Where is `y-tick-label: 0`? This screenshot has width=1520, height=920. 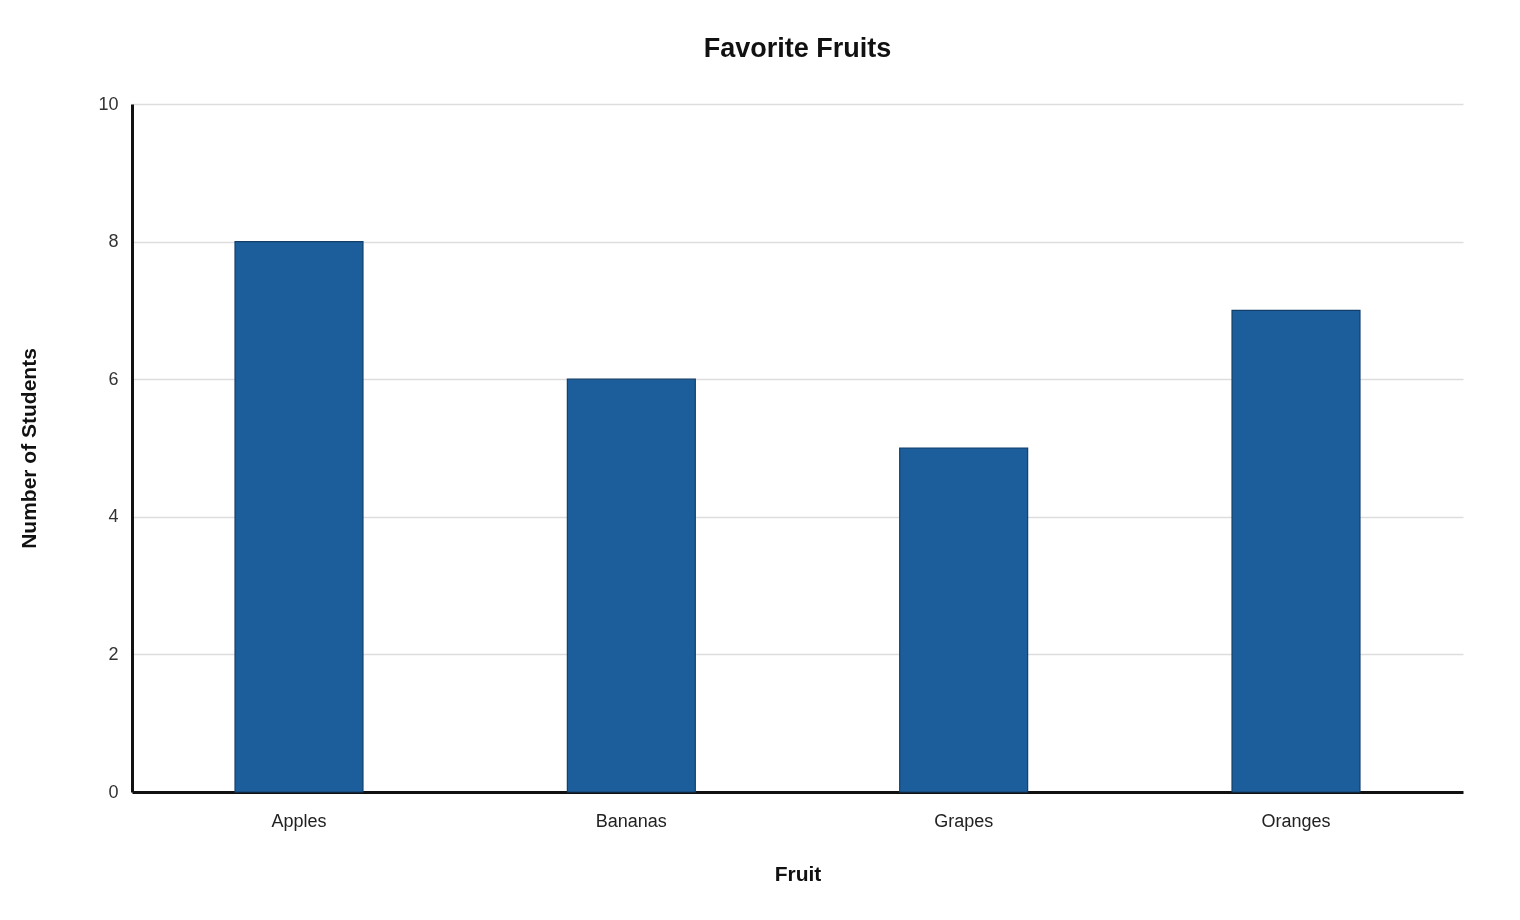
y-tick-label: 0 is located at coordinates (113, 791).